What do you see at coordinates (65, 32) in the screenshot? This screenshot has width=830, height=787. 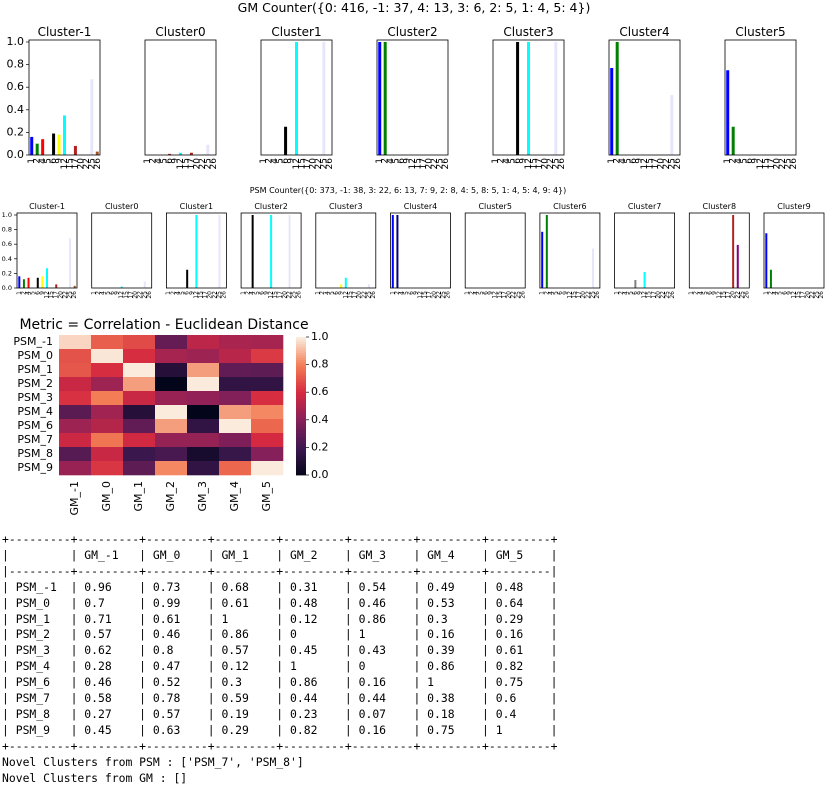 I see `cluster-panel-title: Cluster-1` at bounding box center [65, 32].